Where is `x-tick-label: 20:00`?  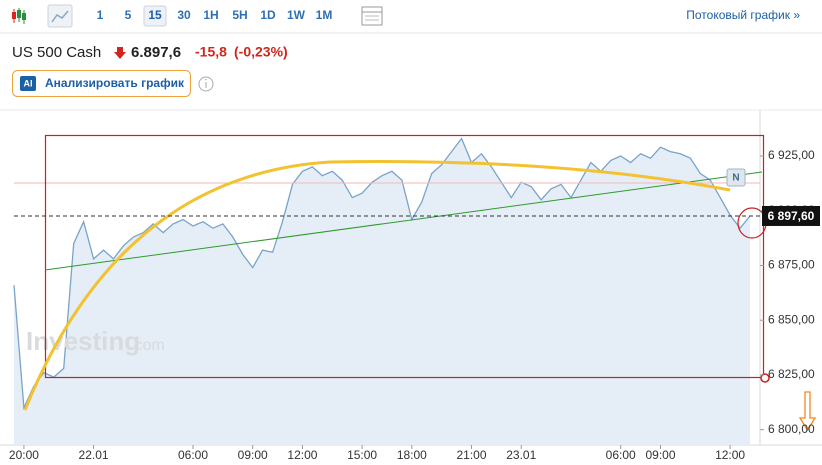
x-tick-label: 20:00 is located at coordinates (24, 455).